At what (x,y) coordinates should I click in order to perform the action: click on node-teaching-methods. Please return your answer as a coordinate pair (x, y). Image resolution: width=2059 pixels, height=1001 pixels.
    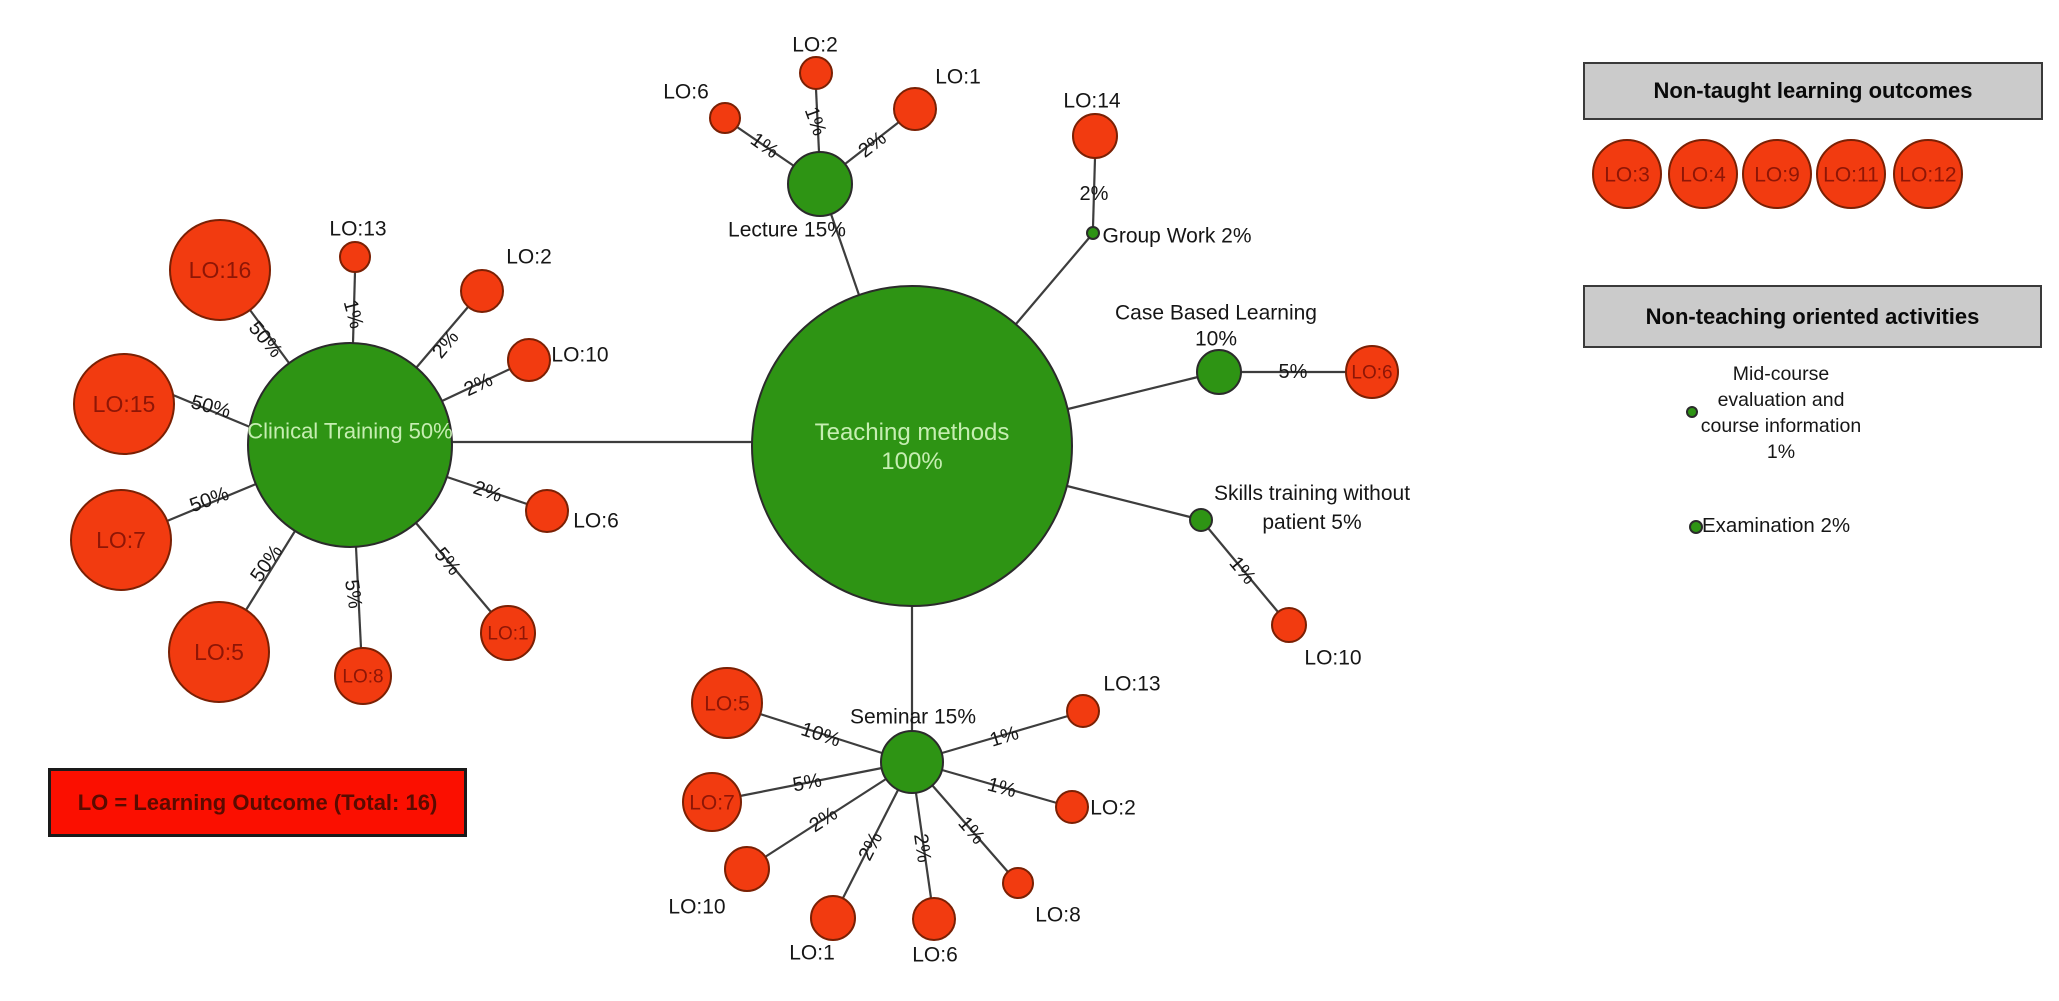
    Looking at the image, I should click on (912, 446).